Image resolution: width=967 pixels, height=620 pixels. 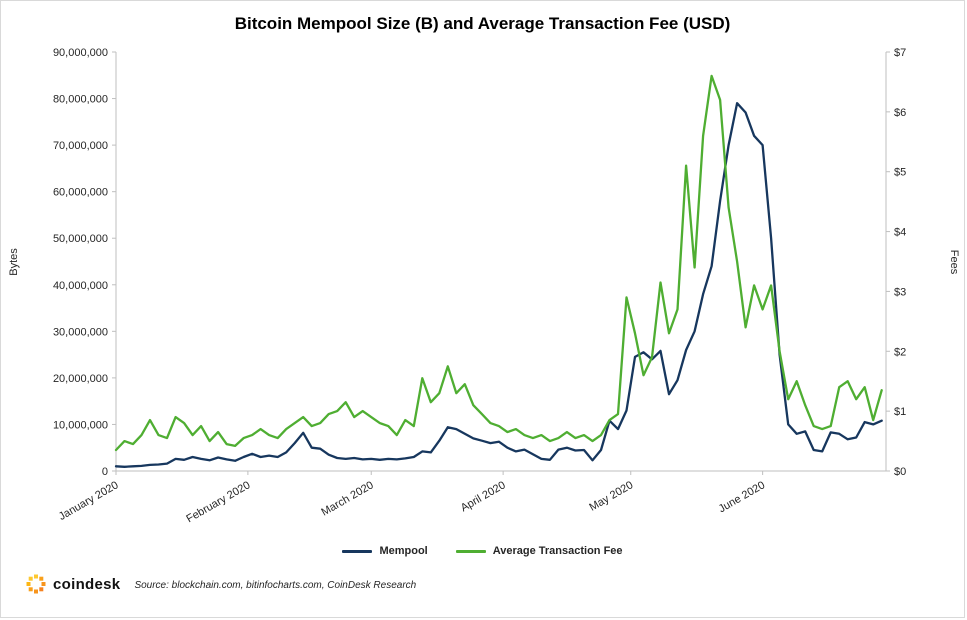 I want to click on y-right-tick-label: $5, so click(x=900, y=173).